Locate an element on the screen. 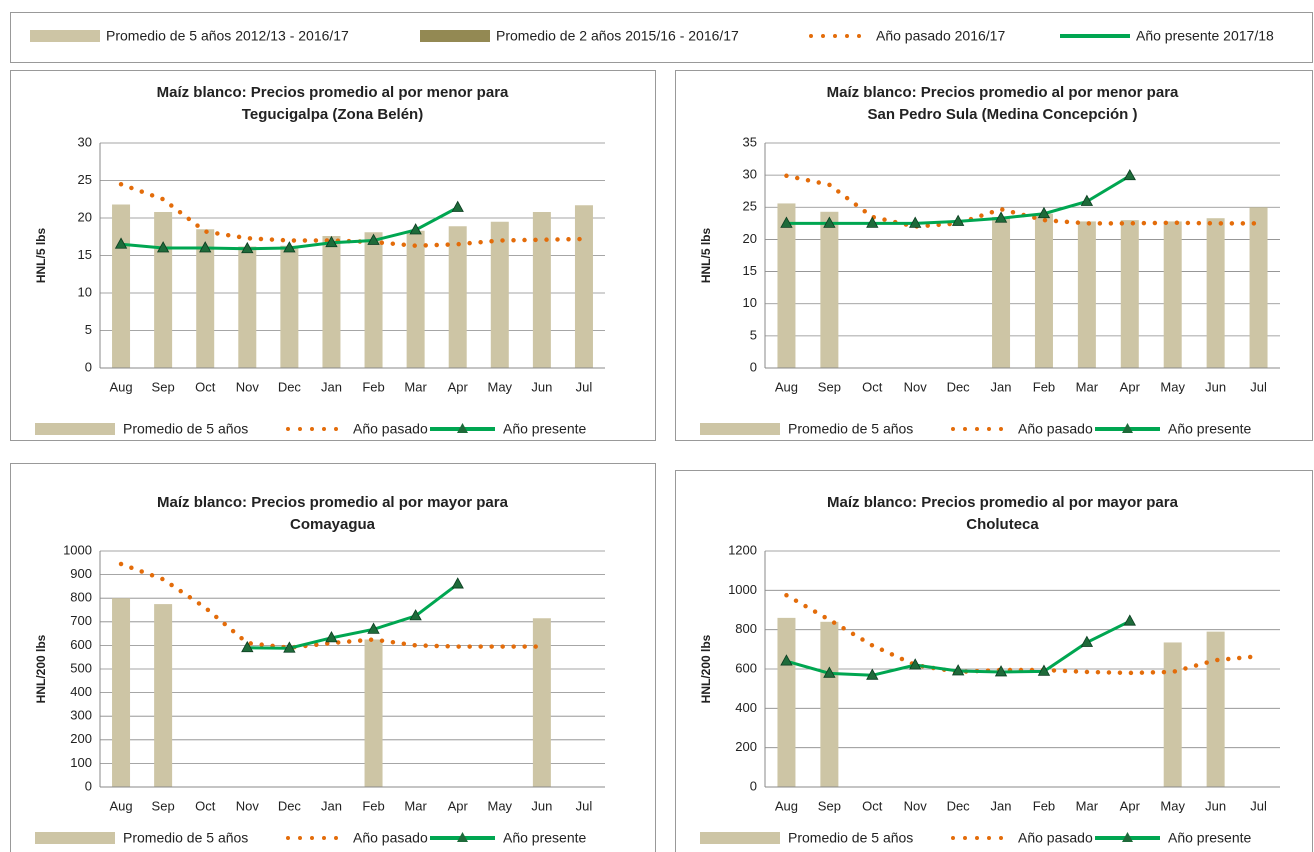 Image resolution: width=1314 pixels, height=852 pixels. legend-label: Promedio de 2 años 2015/16 - 2016/17 is located at coordinates (617, 36).